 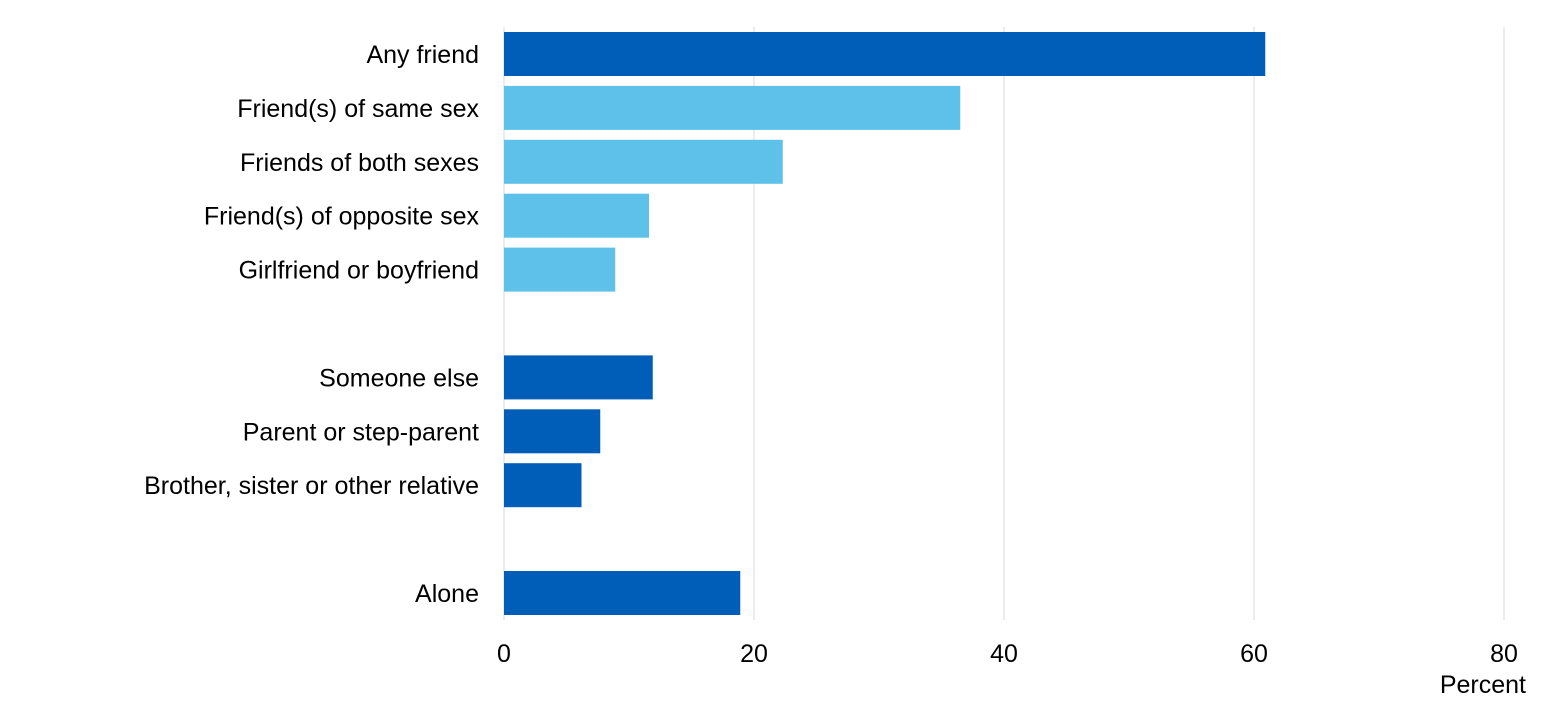 What do you see at coordinates (1483, 685) in the screenshot?
I see `x-axis-title: Percent` at bounding box center [1483, 685].